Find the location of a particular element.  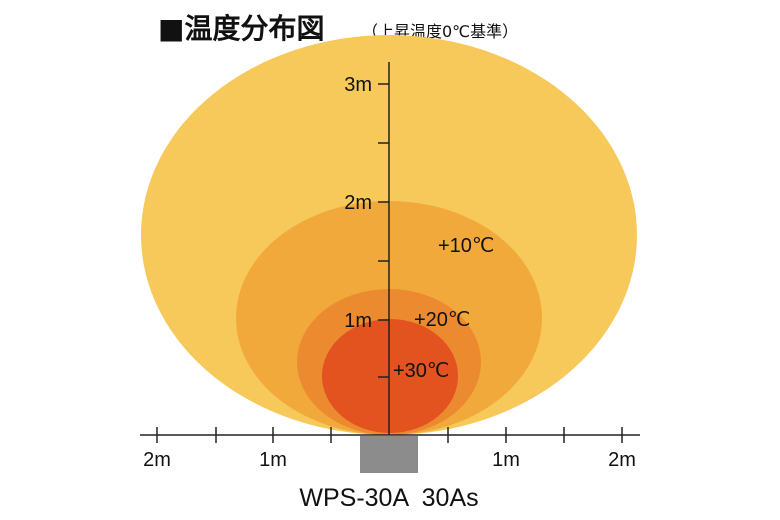

horizontal-axis is located at coordinates (390, 435).